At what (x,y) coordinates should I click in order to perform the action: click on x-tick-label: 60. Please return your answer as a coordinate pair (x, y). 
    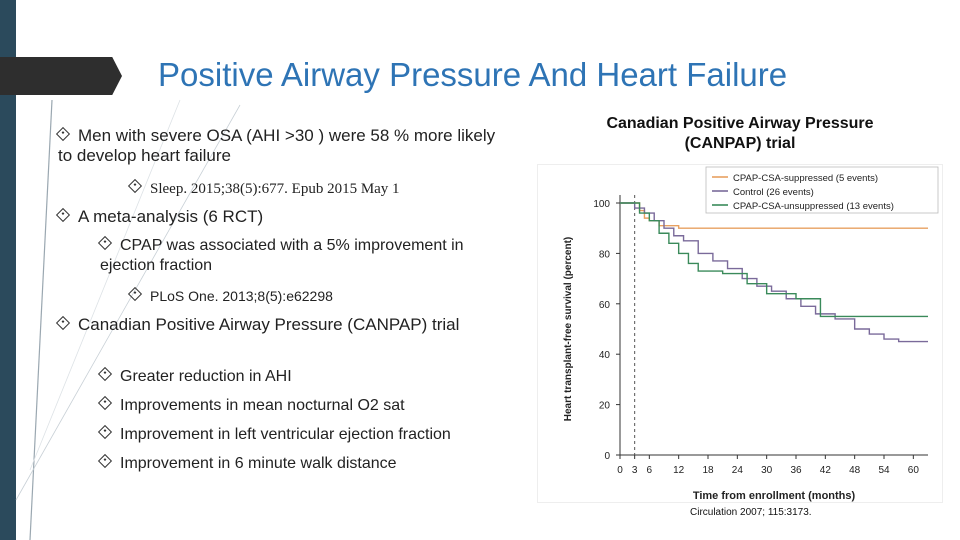
    Looking at the image, I should click on (914, 470).